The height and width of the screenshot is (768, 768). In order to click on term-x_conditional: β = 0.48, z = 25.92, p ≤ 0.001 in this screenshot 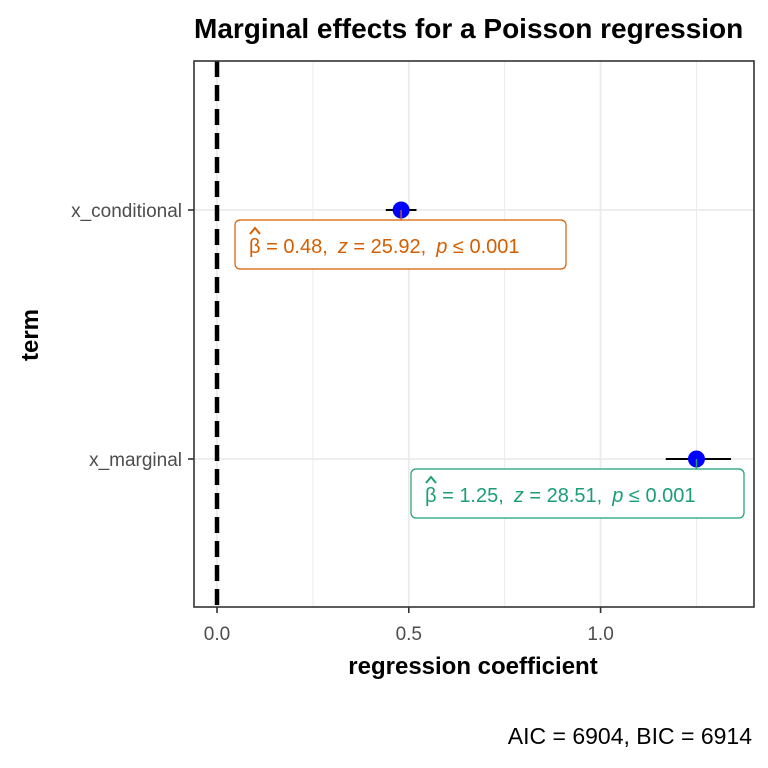, I will do `click(400, 235)`.